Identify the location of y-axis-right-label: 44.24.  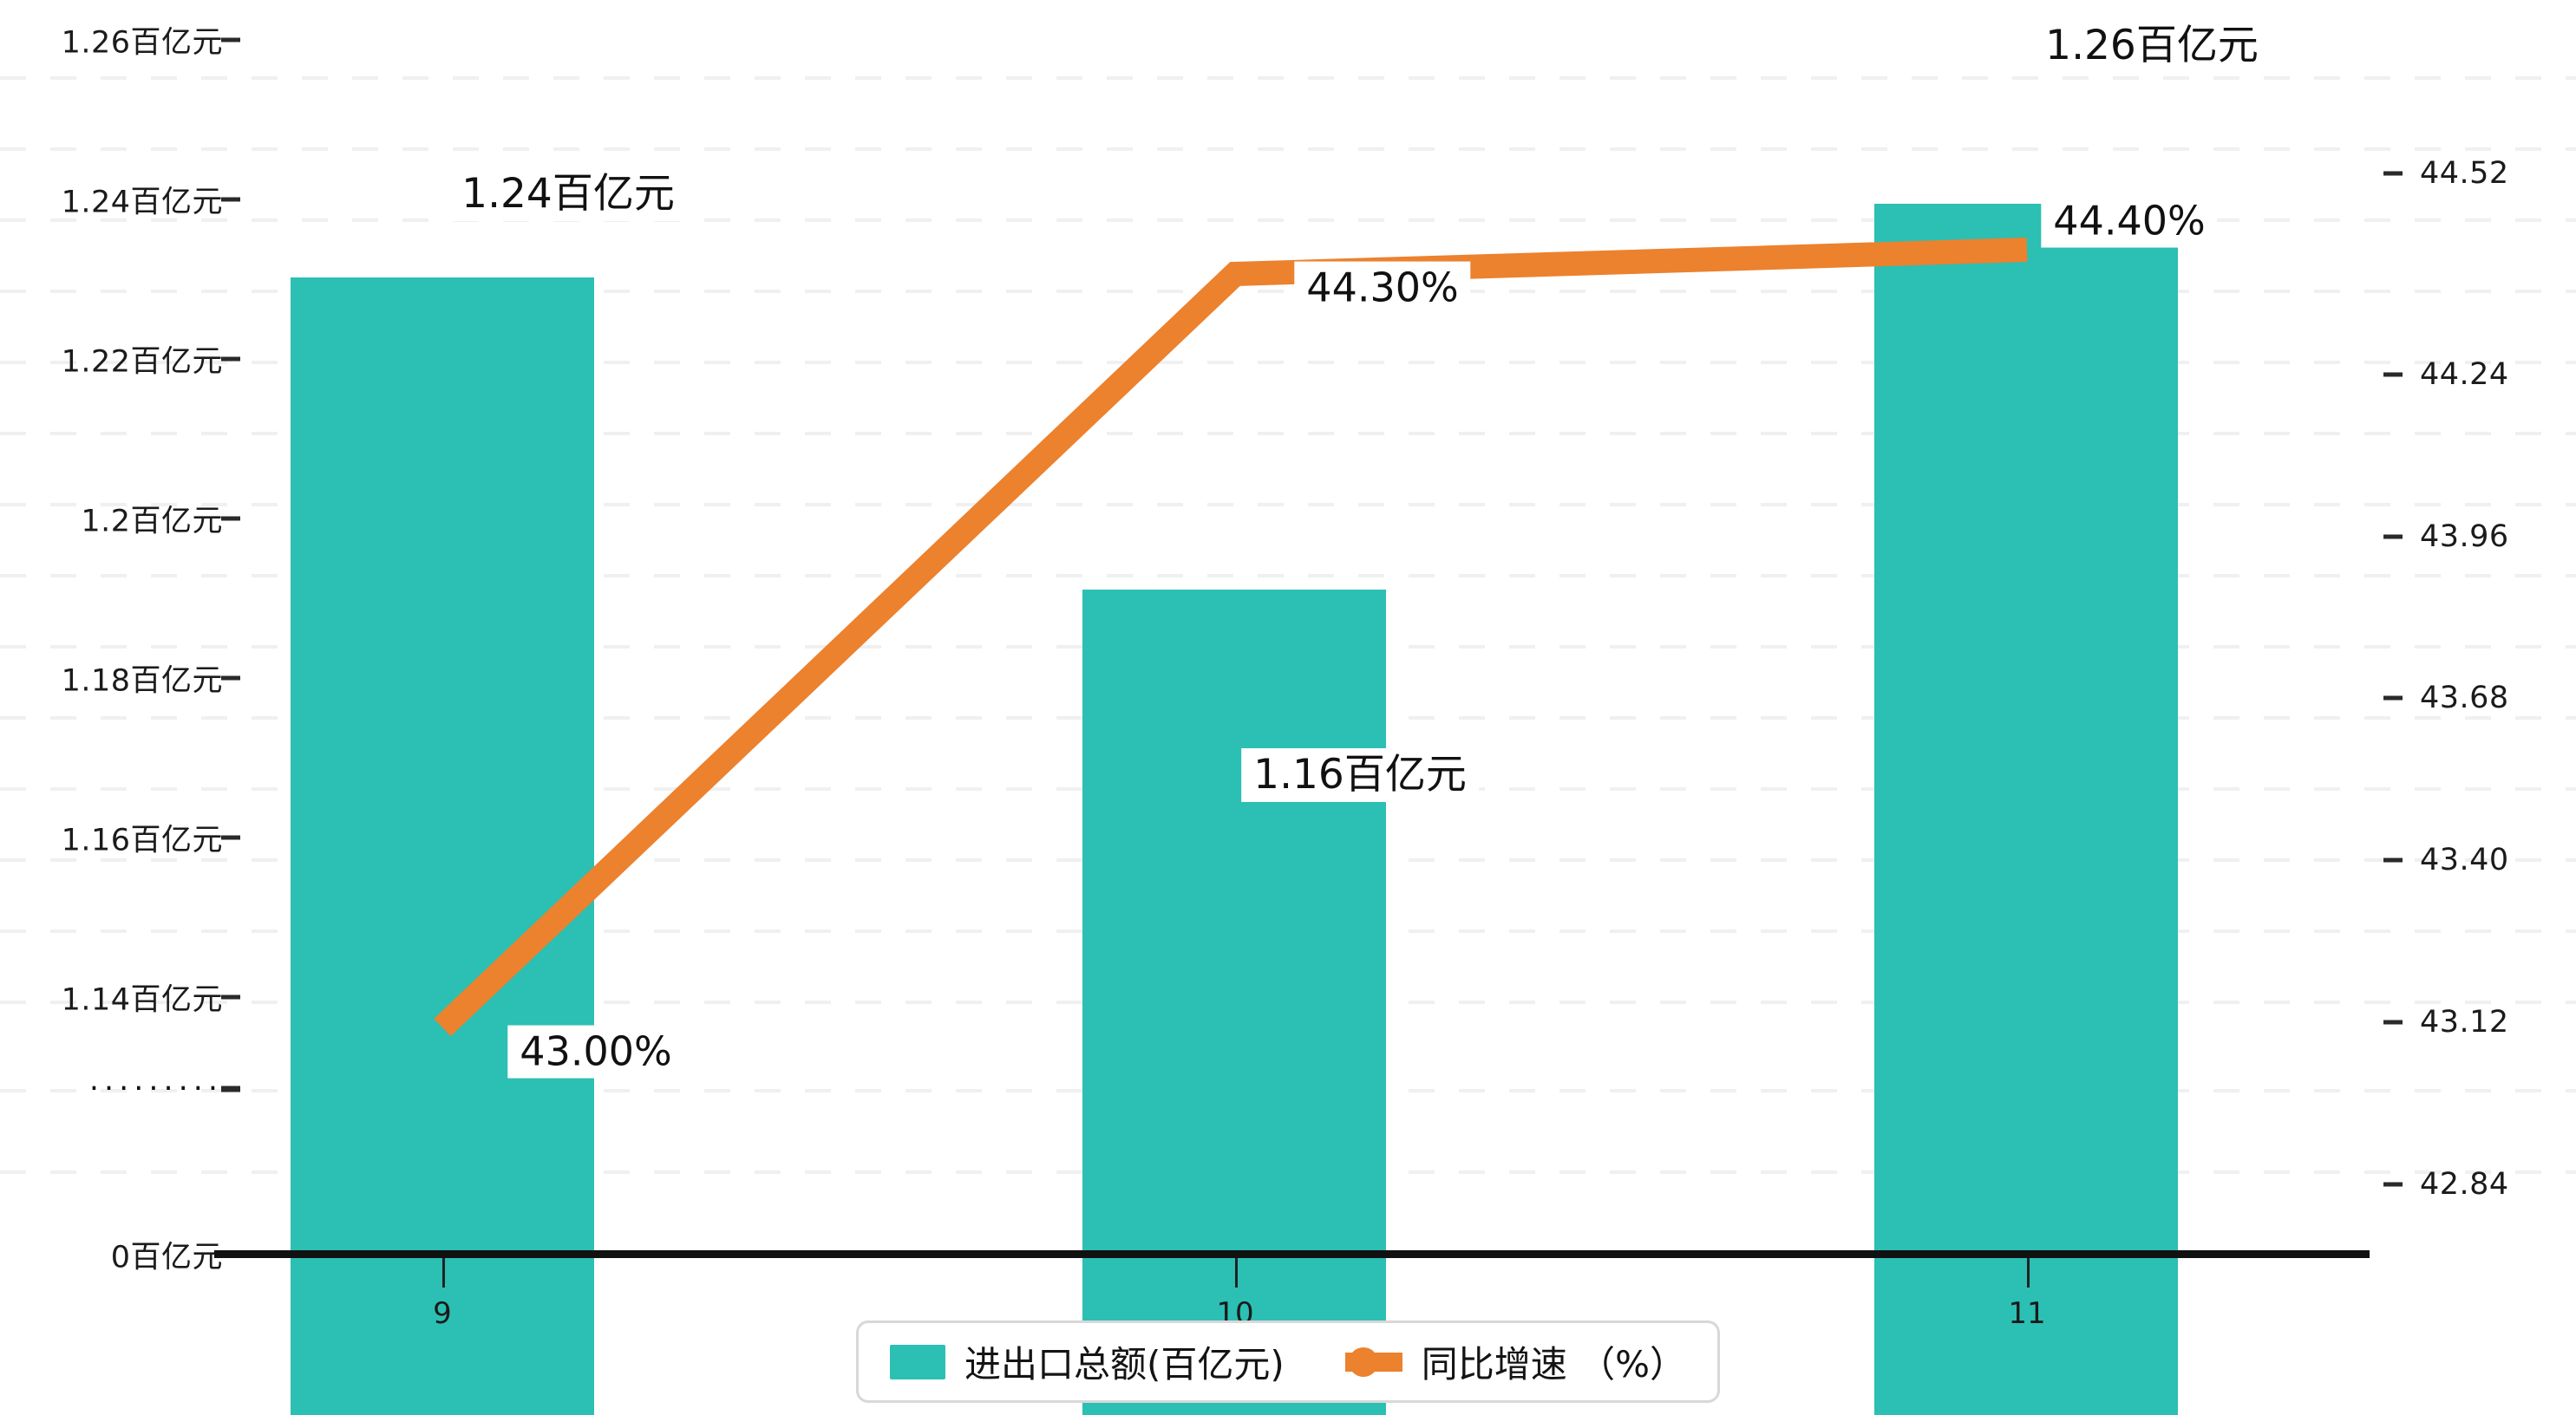
(2464, 374).